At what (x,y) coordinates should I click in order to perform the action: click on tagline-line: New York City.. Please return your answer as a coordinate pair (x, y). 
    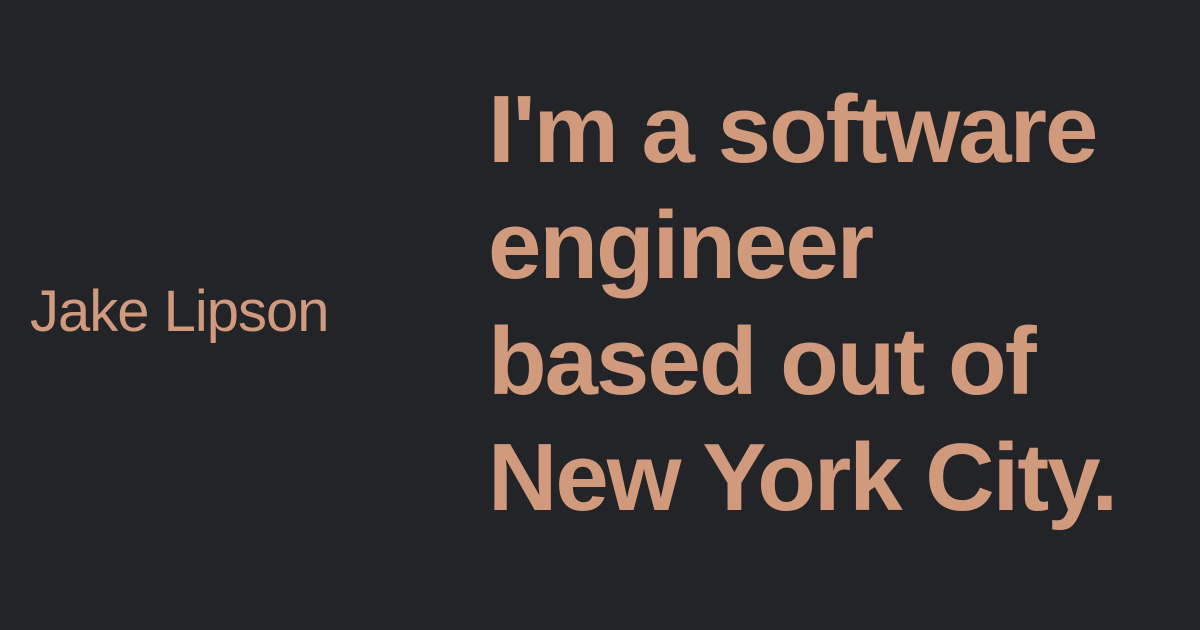
    Looking at the image, I should click on (803, 477).